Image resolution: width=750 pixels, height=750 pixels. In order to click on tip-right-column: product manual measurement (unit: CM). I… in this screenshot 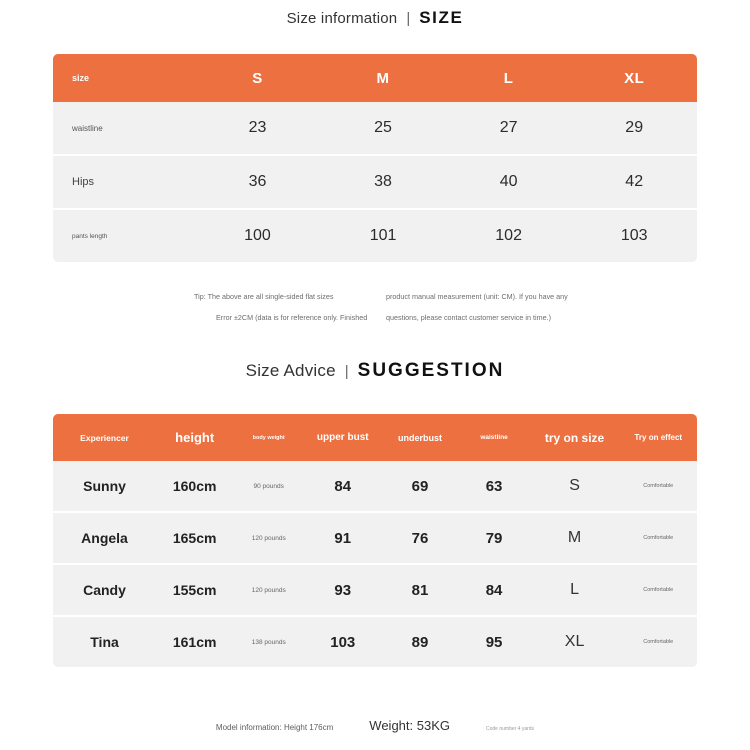, I will do `click(477, 307)`.